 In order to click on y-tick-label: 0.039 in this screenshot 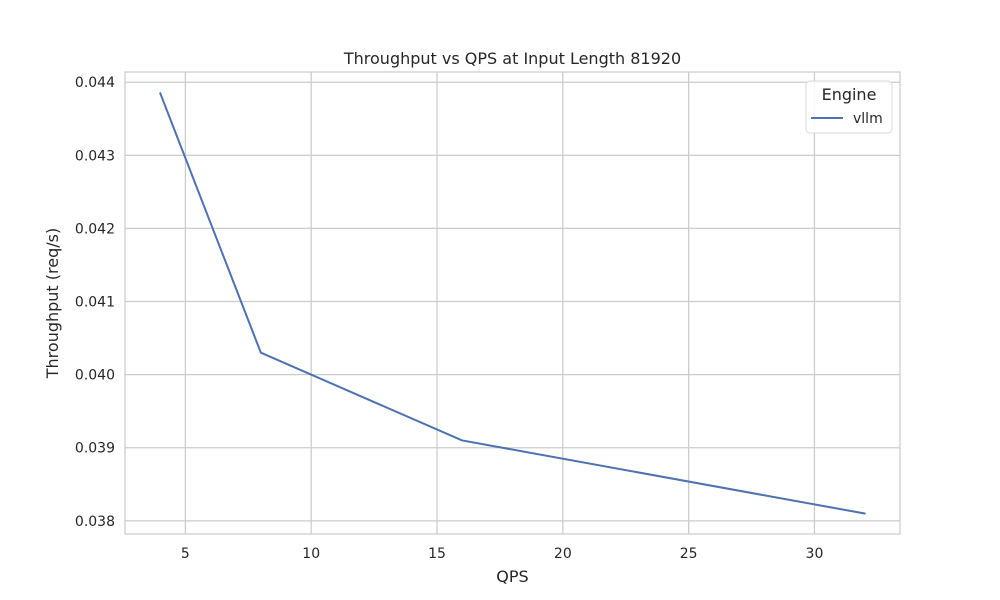, I will do `click(95, 449)`.